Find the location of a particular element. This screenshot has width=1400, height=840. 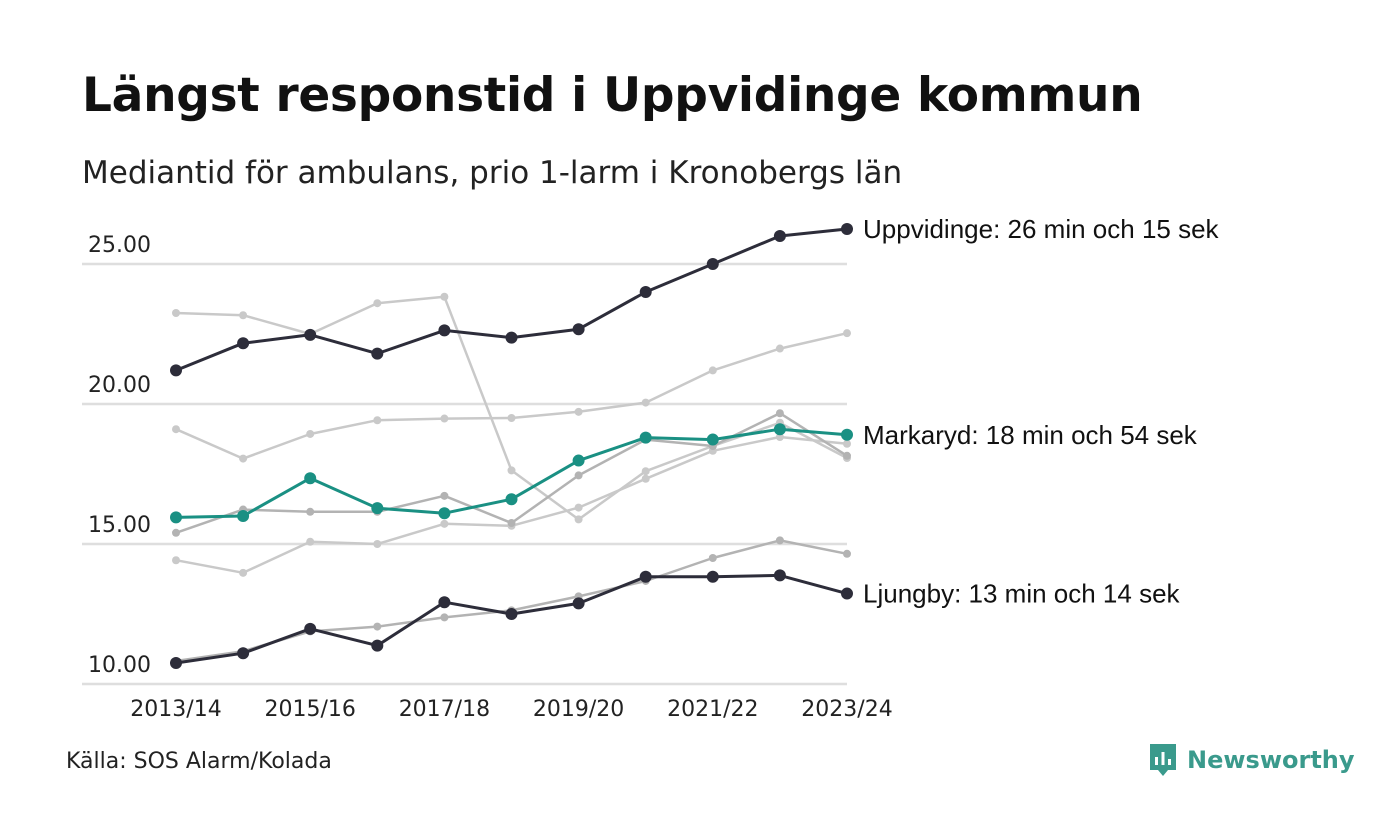

chart-title: Längst responstid i Uppvidinge kommun is located at coordinates (612, 95).